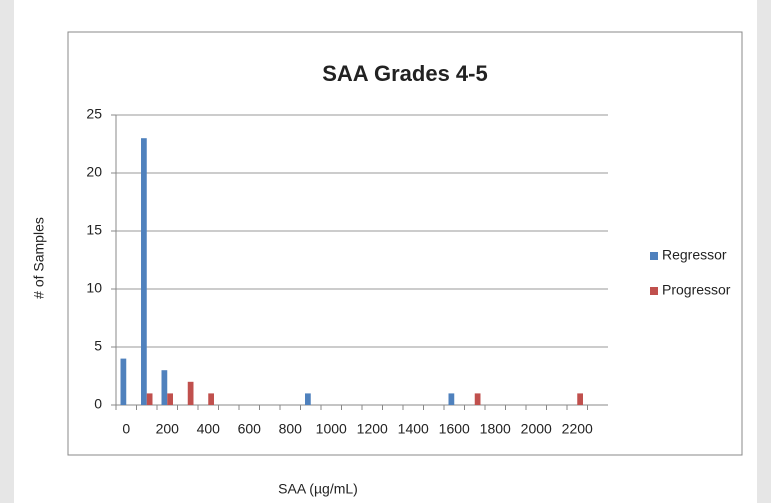 The width and height of the screenshot is (771, 503). What do you see at coordinates (372, 429) in the screenshot?
I see `x-tick-label: 1200` at bounding box center [372, 429].